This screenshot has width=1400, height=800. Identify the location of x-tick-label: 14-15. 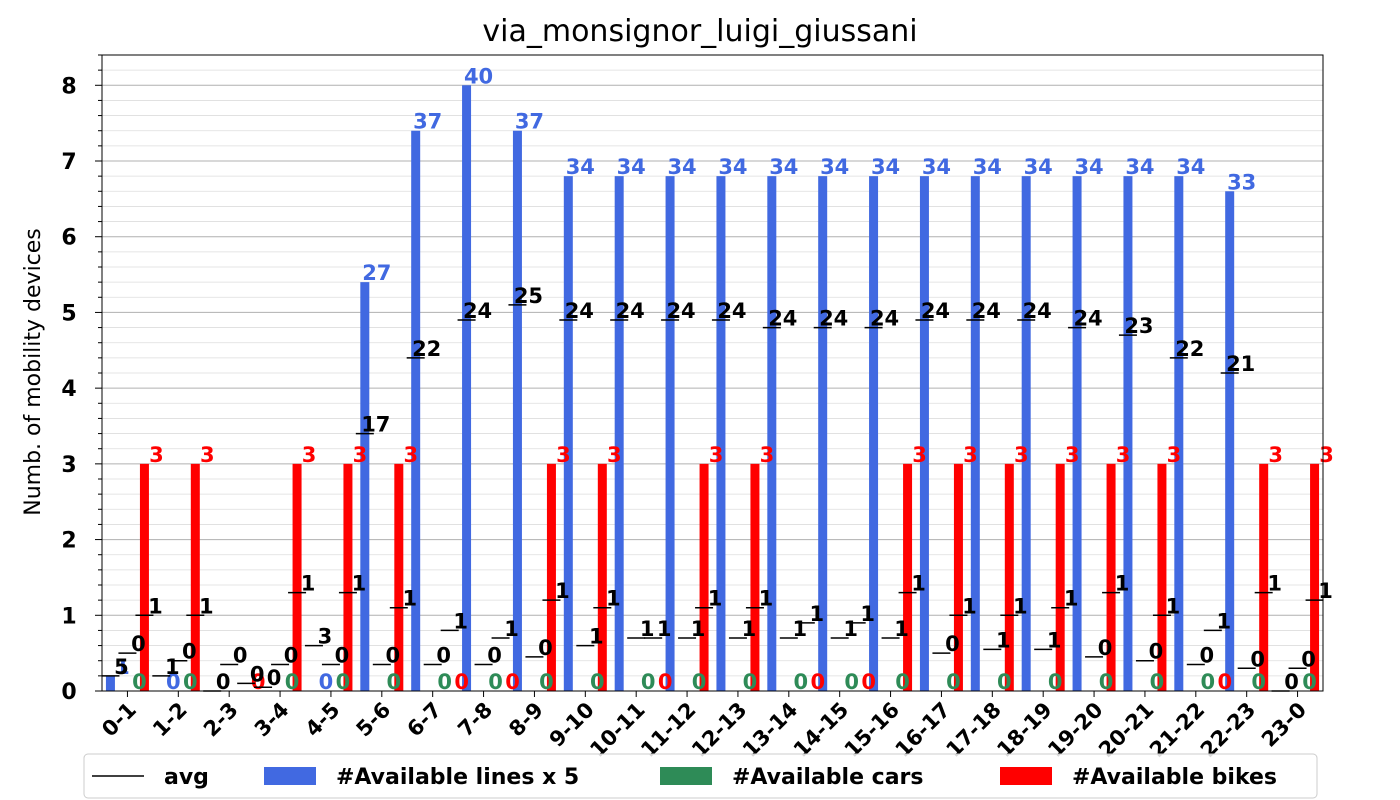
(821, 730).